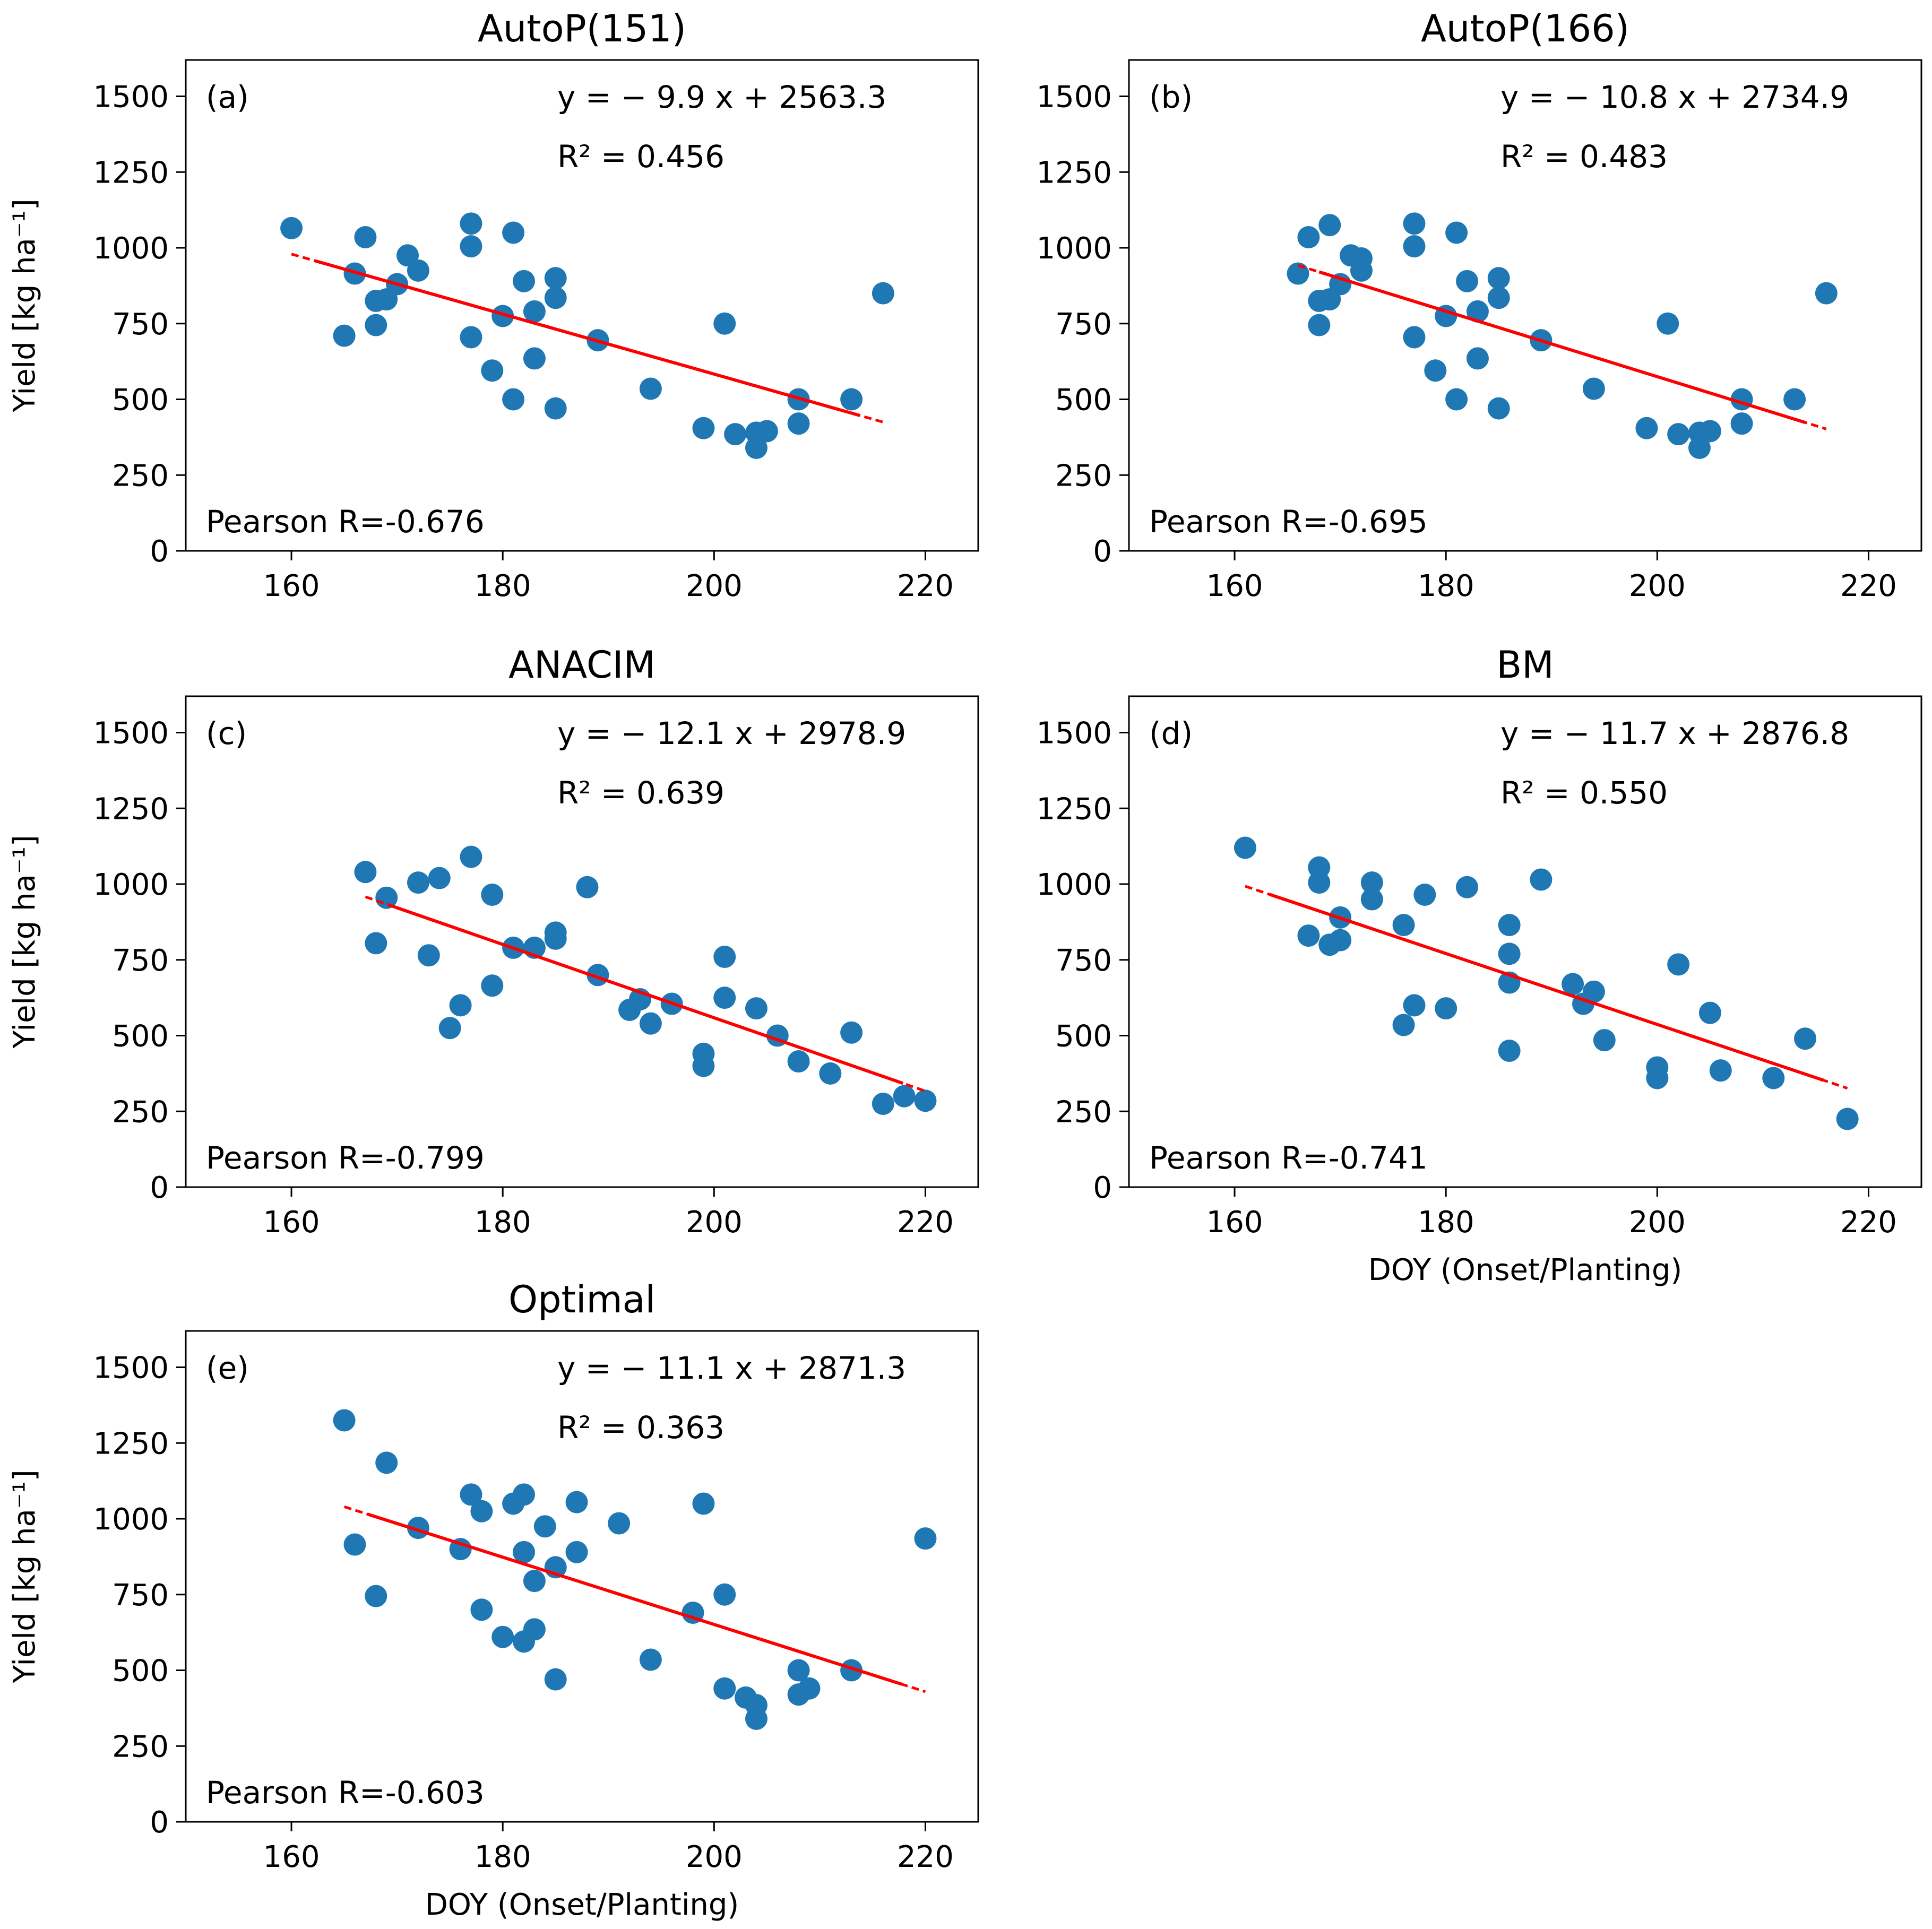 The width and height of the screenshot is (1932, 1929). What do you see at coordinates (582, 28) in the screenshot?
I see `panel-title: AutoP(151)` at bounding box center [582, 28].